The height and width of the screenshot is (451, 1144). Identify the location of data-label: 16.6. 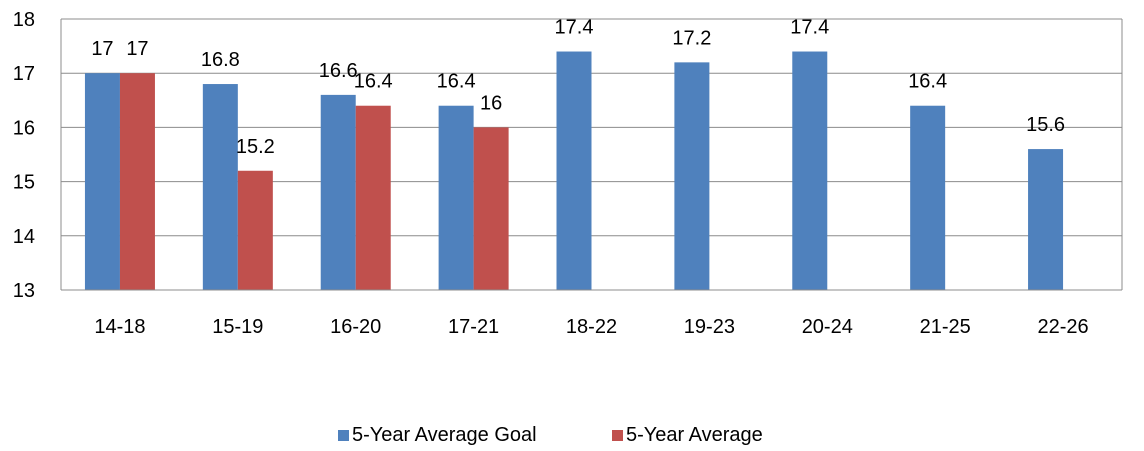
(338, 71).